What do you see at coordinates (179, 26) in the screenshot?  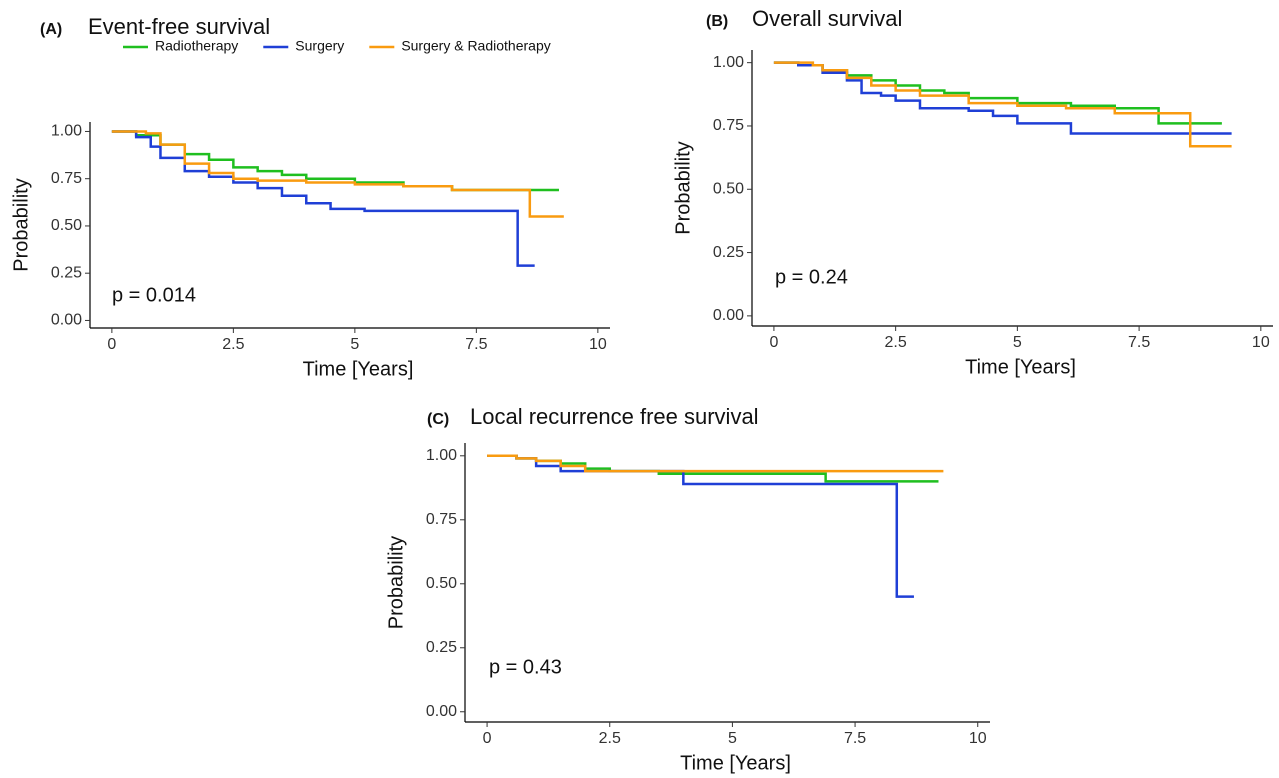 I see `panel-title: Event-free survival` at bounding box center [179, 26].